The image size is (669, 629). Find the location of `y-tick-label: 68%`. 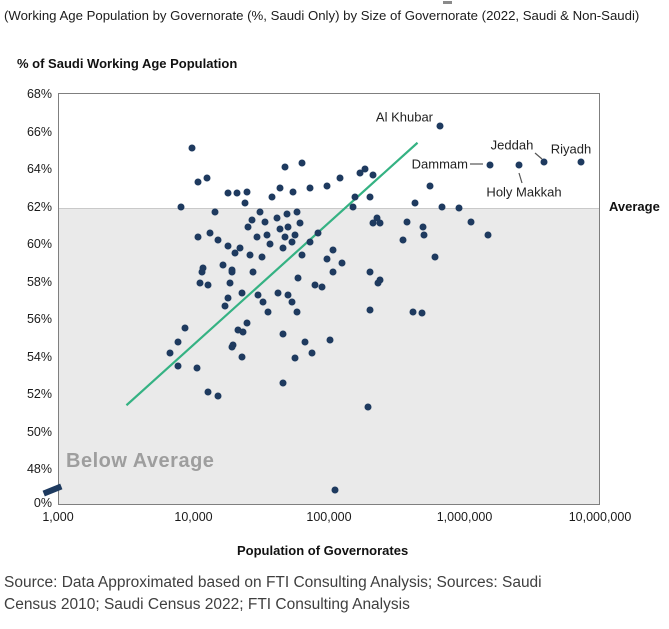

y-tick-label: 68% is located at coordinates (39, 94).